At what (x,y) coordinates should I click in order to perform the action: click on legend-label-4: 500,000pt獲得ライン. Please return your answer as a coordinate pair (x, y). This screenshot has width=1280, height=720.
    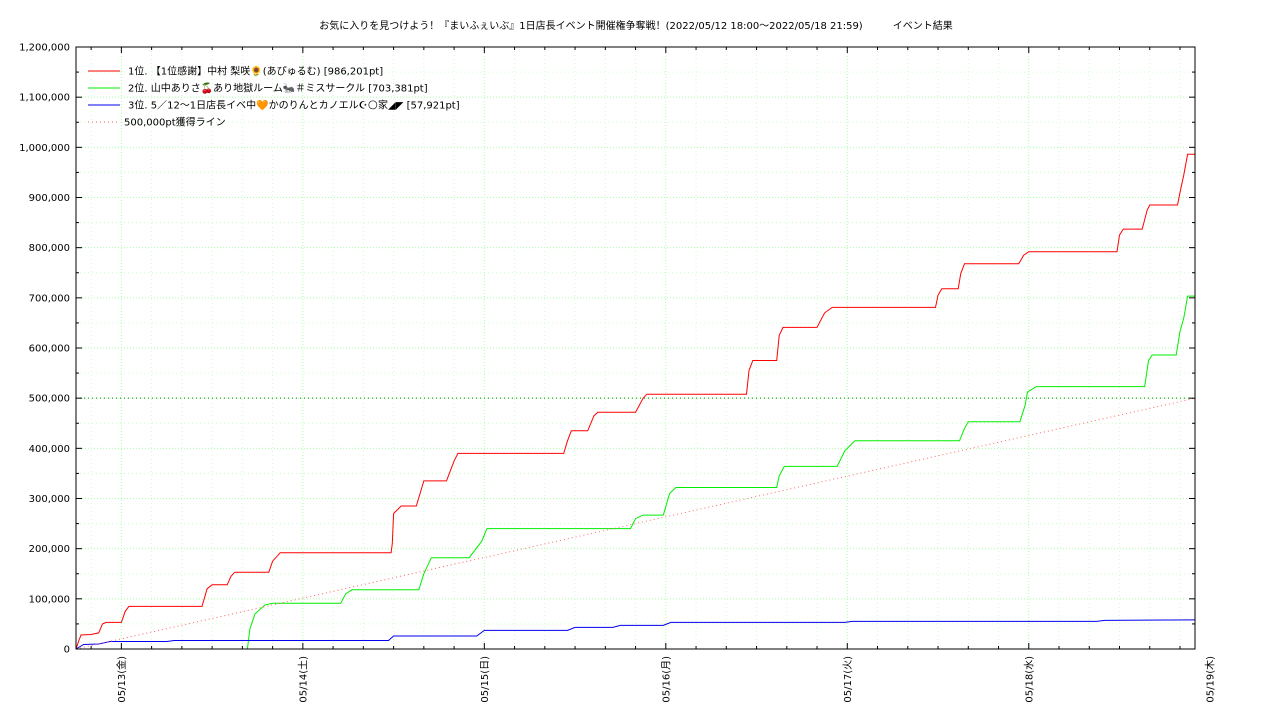
    Looking at the image, I should click on (175, 122).